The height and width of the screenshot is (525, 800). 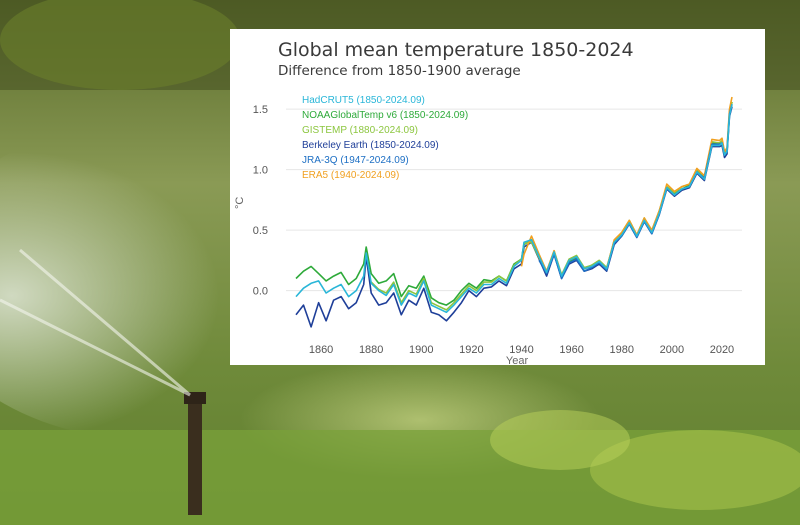 I want to click on x-tick-label: 2020, so click(x=722, y=350).